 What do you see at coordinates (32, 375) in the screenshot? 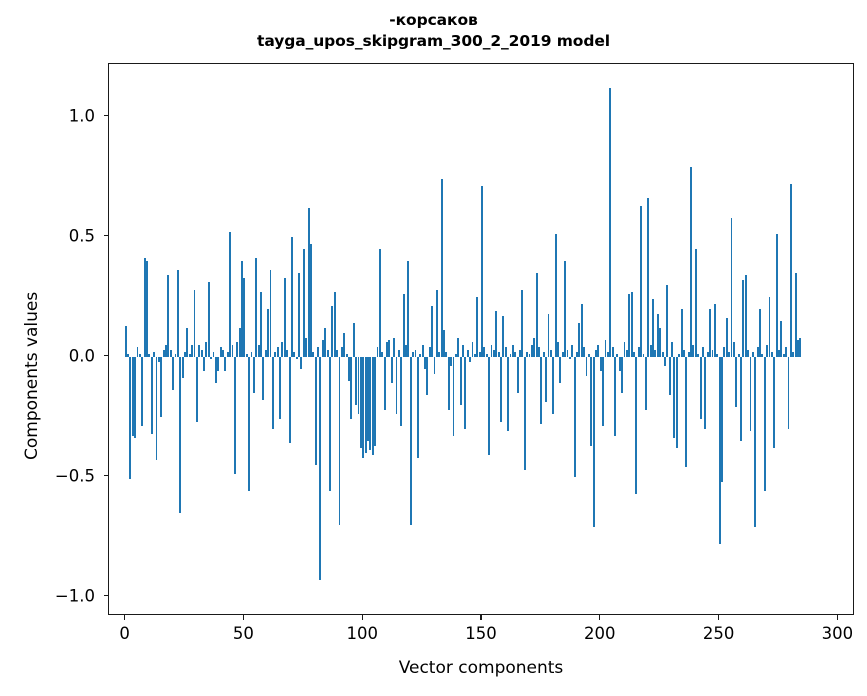
I see `y-axis-label: Components values` at bounding box center [32, 375].